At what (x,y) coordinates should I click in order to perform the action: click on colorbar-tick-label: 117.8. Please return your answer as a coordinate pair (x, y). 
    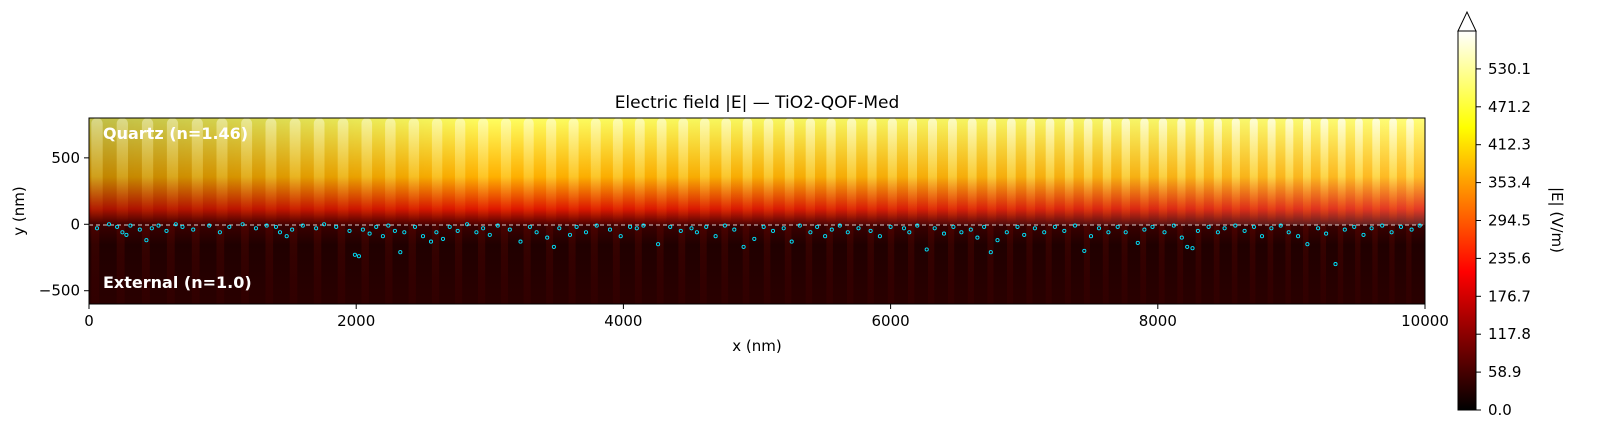
    Looking at the image, I should click on (1509, 334).